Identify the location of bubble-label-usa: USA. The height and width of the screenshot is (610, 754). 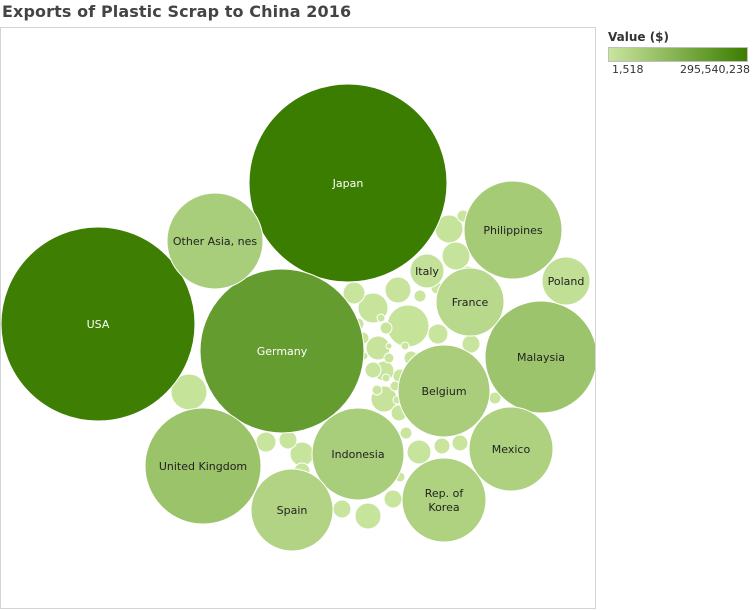
(98, 324).